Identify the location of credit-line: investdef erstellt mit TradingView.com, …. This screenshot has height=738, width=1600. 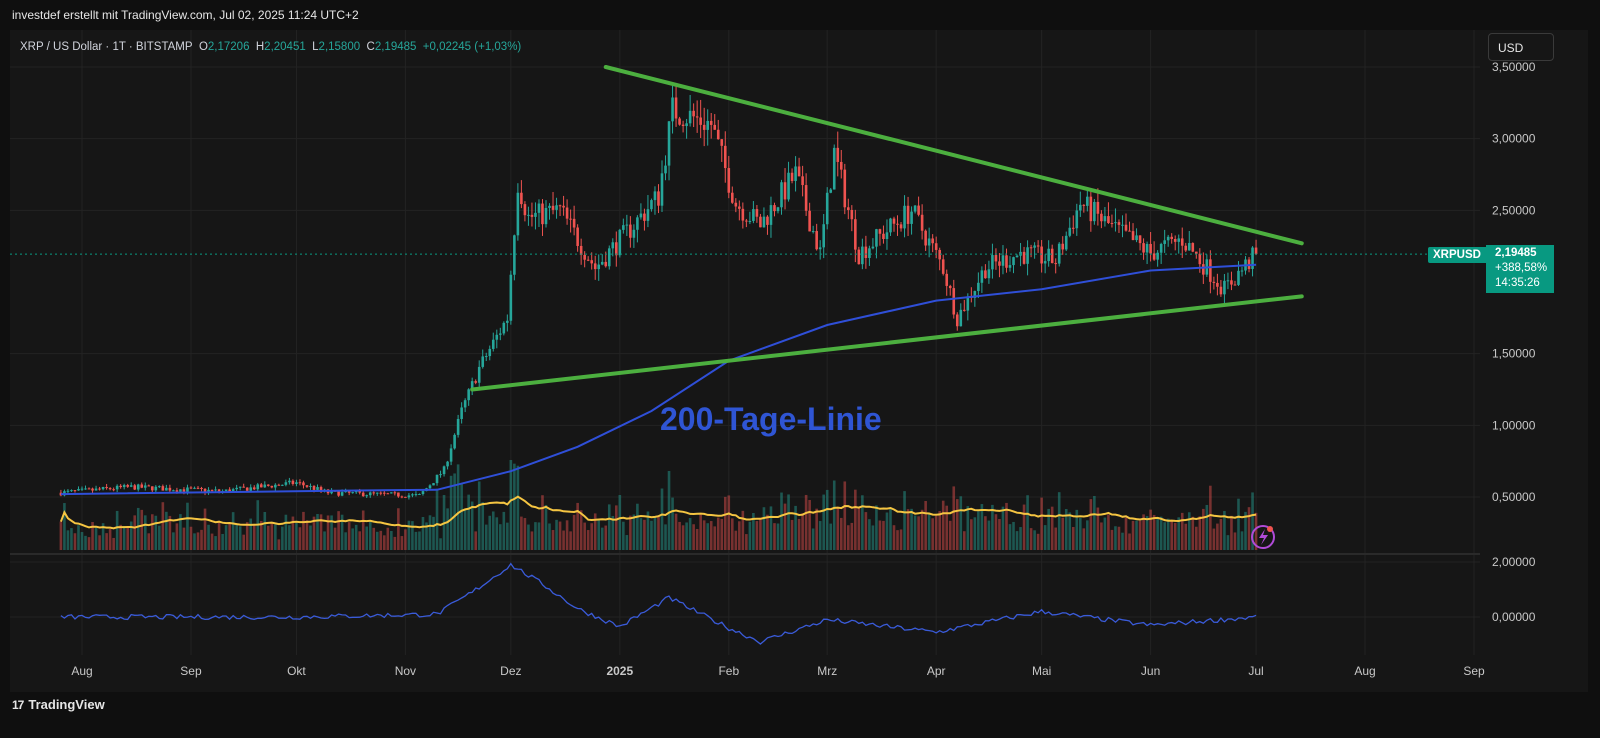
(185, 15).